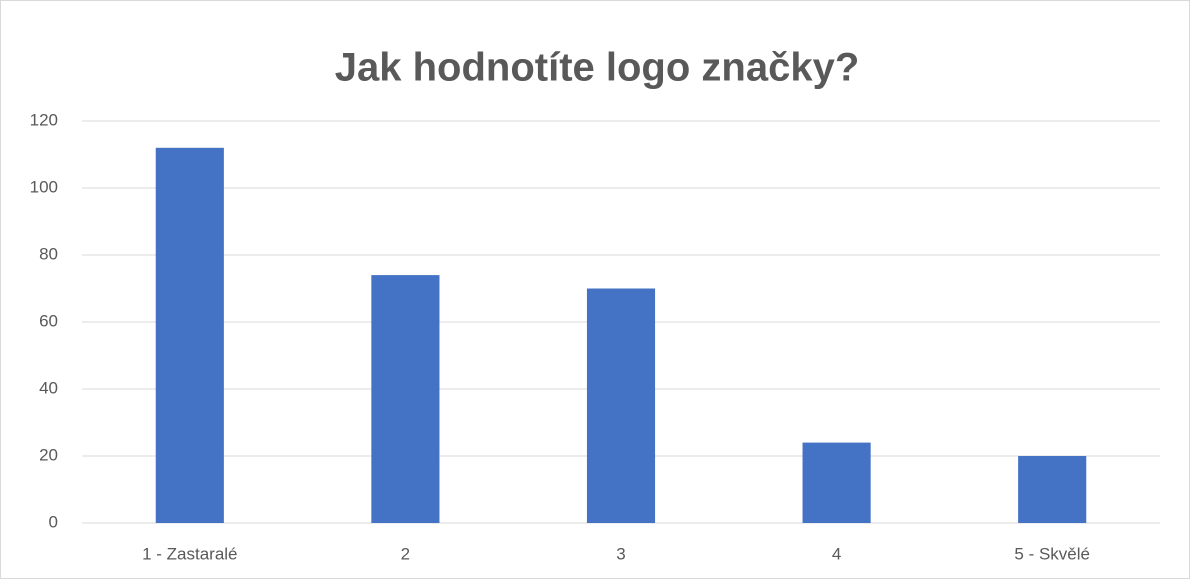 This screenshot has height=579, width=1190. What do you see at coordinates (189, 553) in the screenshot?
I see `x-tick-label: 1 - Zastaralé` at bounding box center [189, 553].